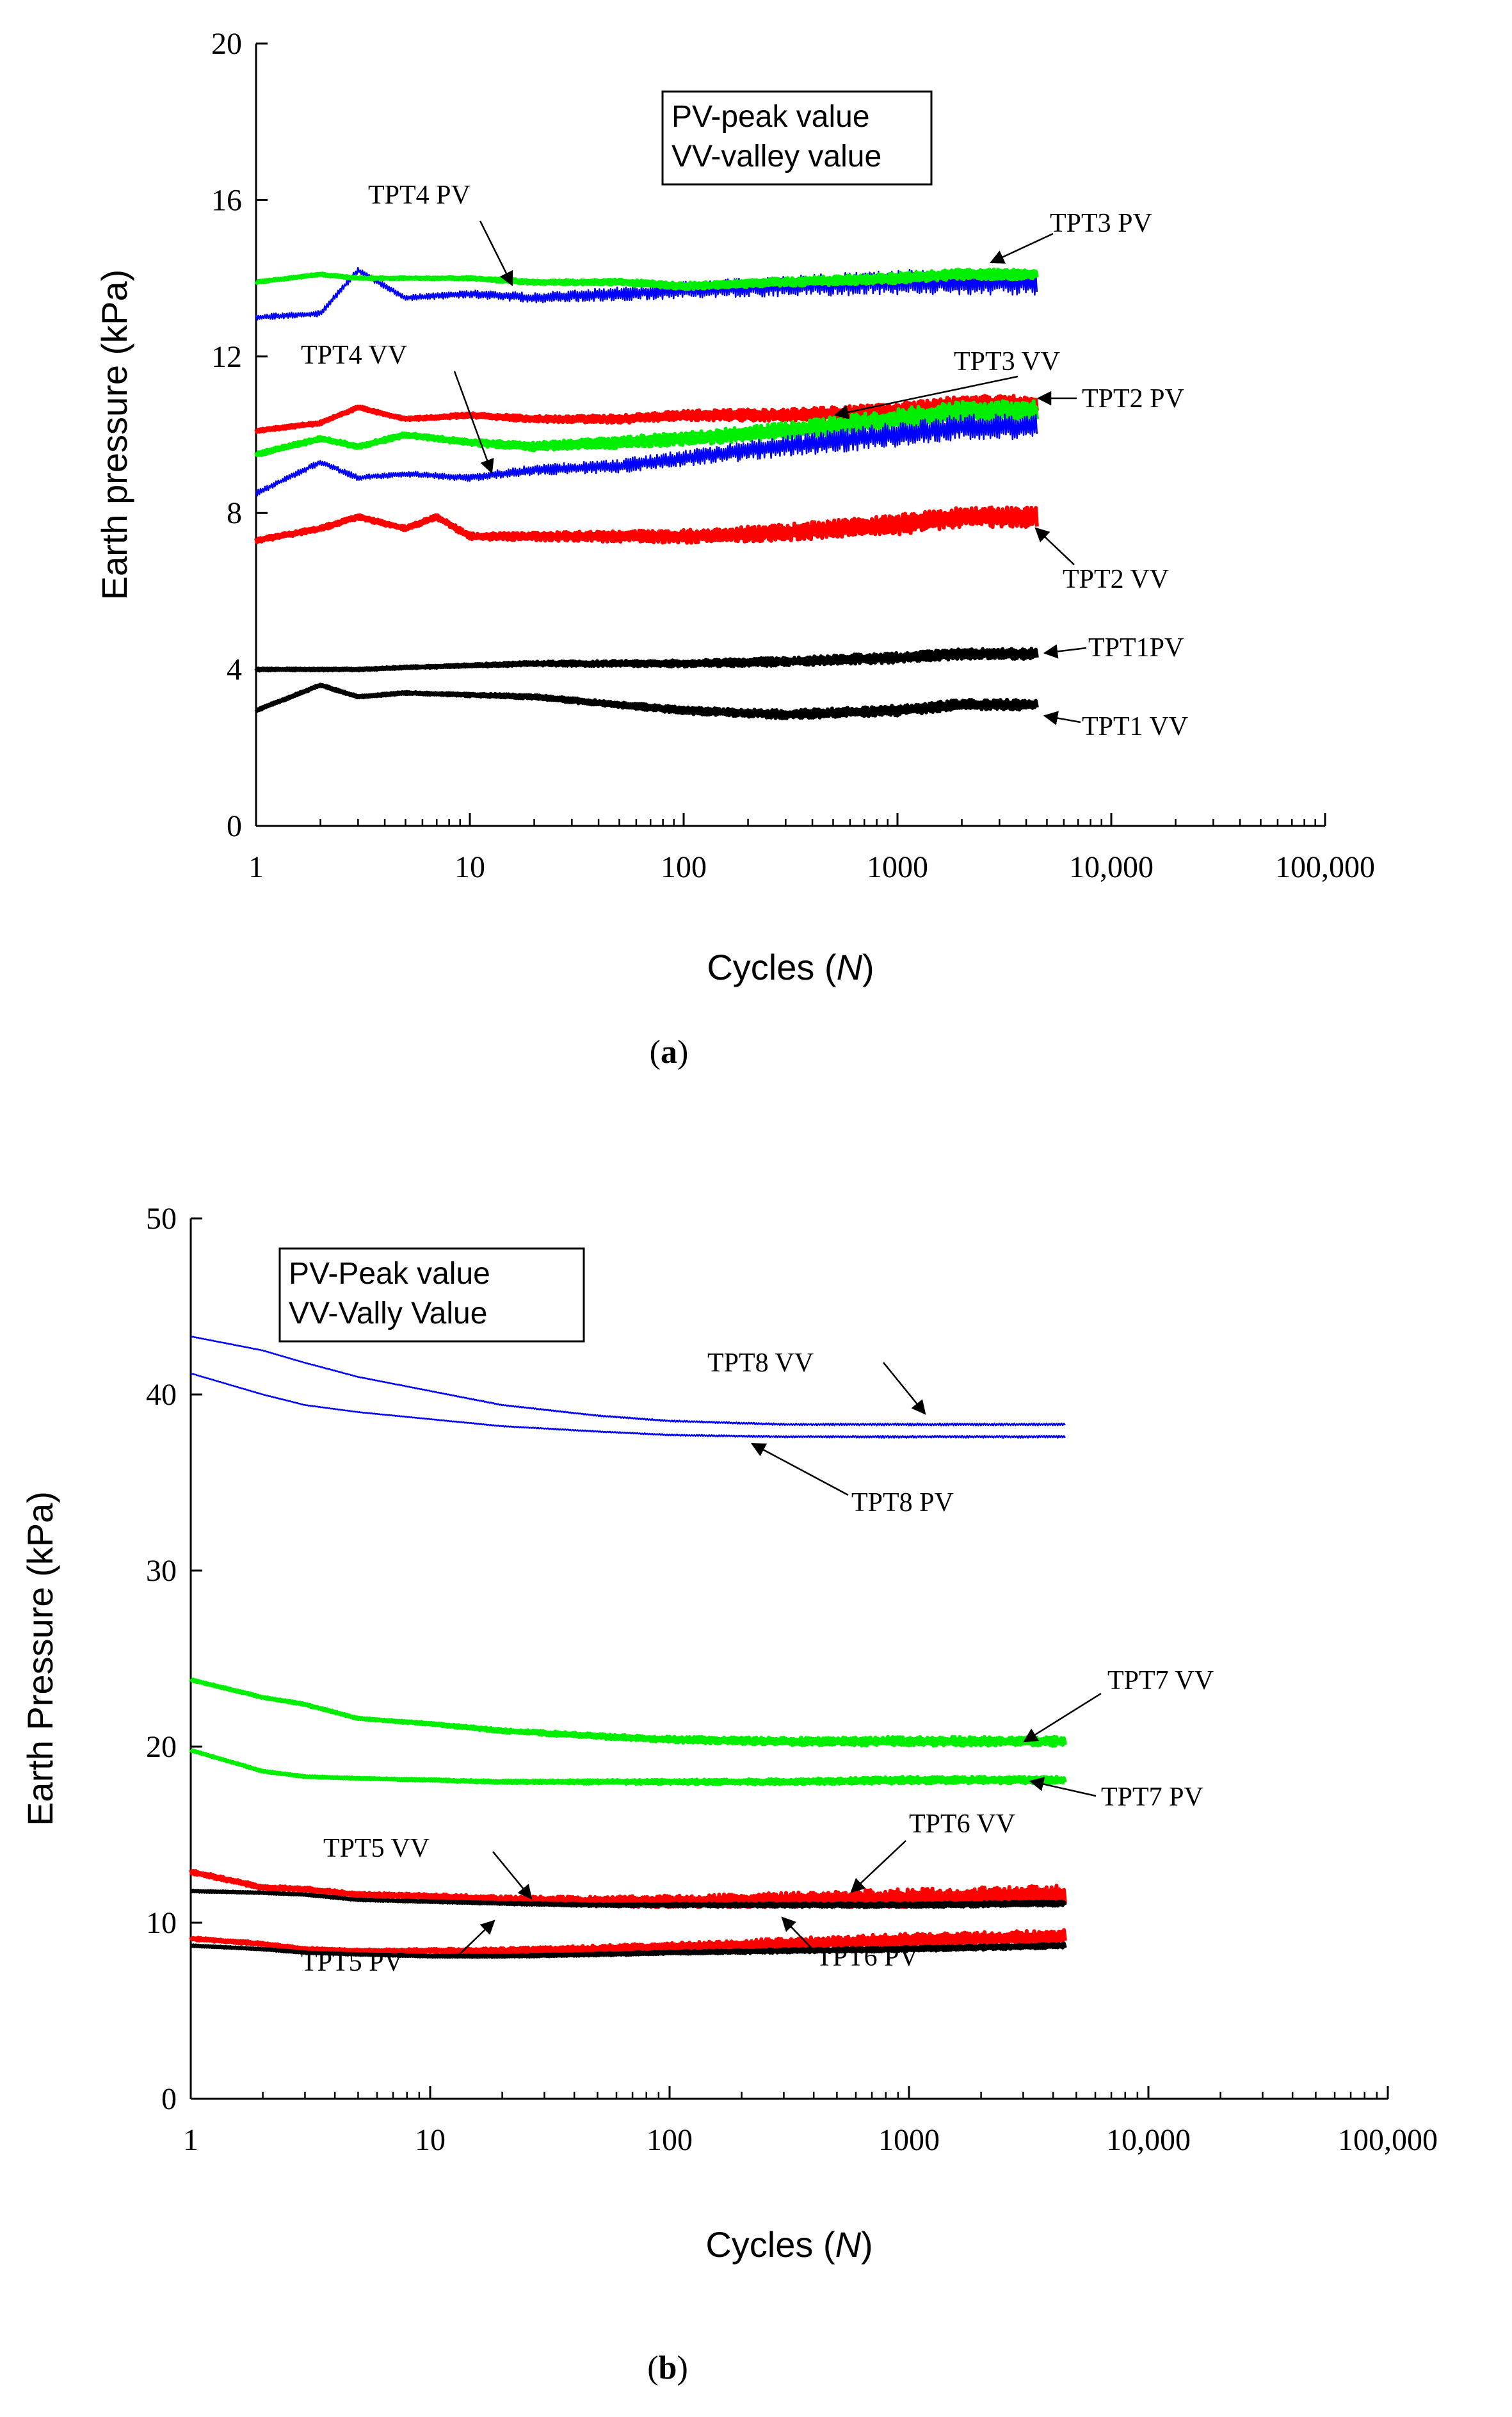 Image resolution: width=1512 pixels, height=2417 pixels. What do you see at coordinates (646, 660) in the screenshot?
I see `series-line-tpt1pv` at bounding box center [646, 660].